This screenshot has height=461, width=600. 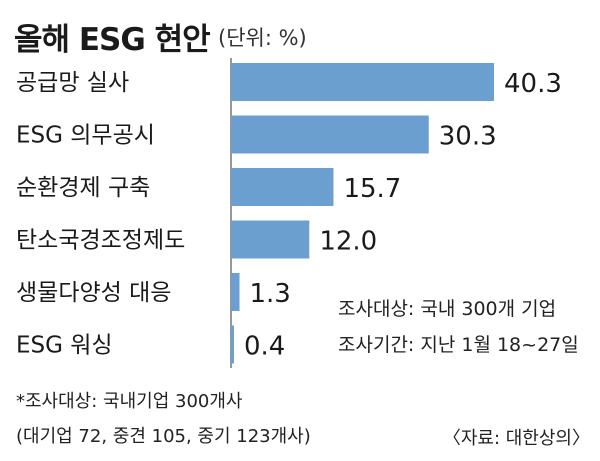 What do you see at coordinates (533, 84) in the screenshot?
I see `value-label: 40.3` at bounding box center [533, 84].